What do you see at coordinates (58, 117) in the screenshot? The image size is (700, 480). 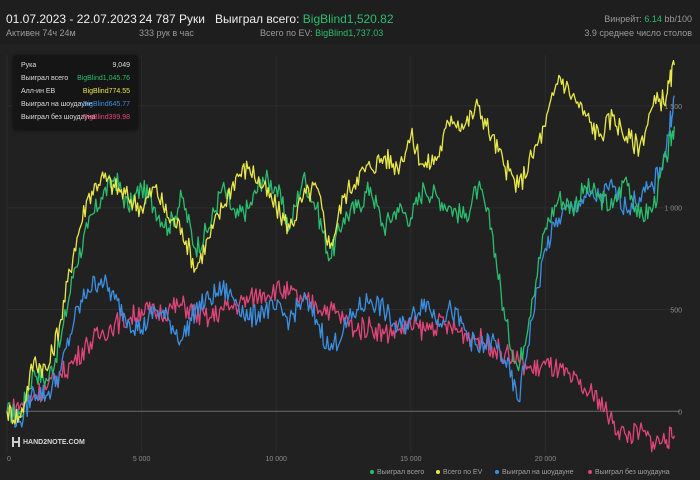 I see `tooltip-label: Выиграл без шоудауна` at bounding box center [58, 117].